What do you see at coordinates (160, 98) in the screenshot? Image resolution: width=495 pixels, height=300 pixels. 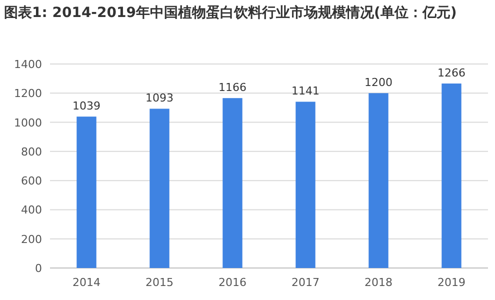 I see `data-label: 1093` at bounding box center [160, 98].